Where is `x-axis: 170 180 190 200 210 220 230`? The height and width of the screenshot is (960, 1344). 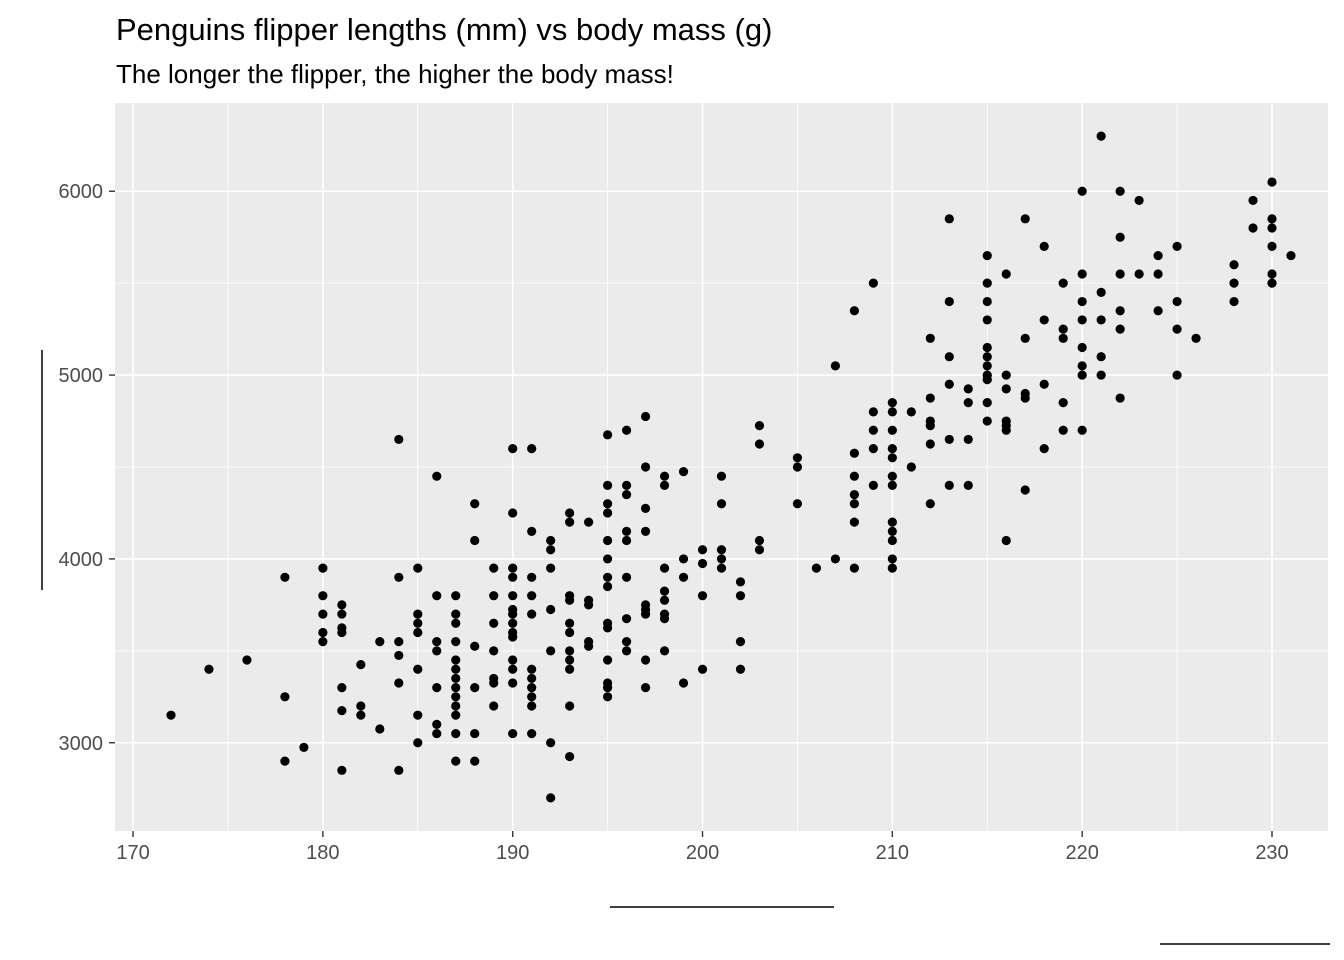 x-axis: 170 180 190 200 210 220 230 is located at coordinates (702, 847).